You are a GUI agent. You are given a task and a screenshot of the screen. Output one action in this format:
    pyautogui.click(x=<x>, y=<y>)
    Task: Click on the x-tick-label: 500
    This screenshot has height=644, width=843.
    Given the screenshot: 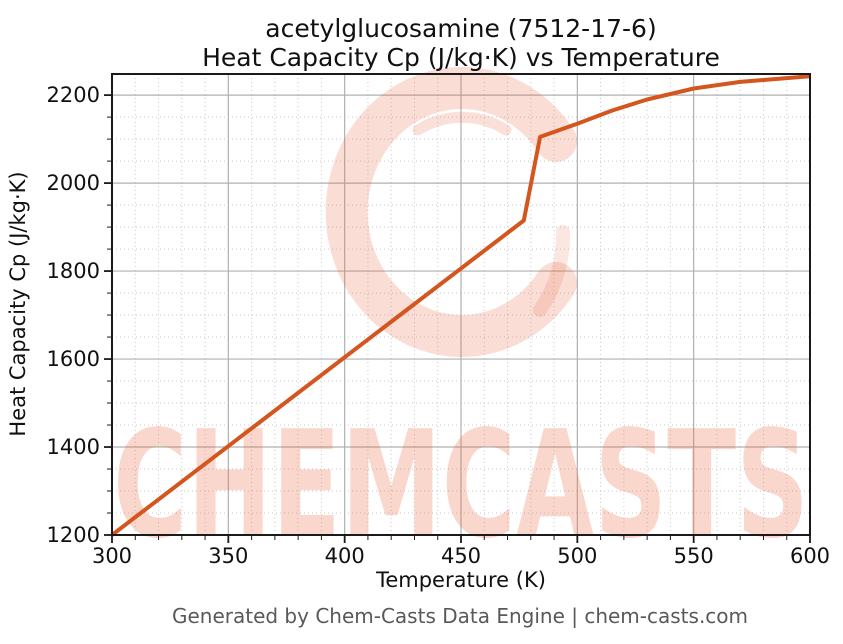 What is the action you would take?
    pyautogui.click(x=577, y=556)
    